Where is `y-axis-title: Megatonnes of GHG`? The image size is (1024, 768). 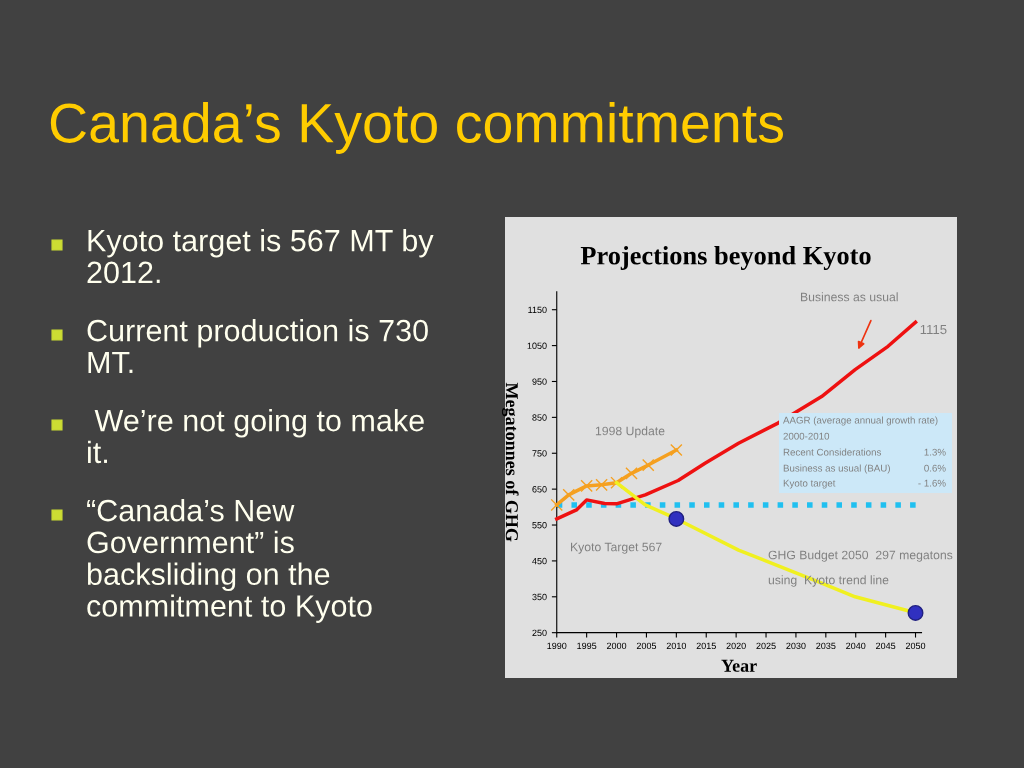 y-axis-title: Megatonnes of GHG is located at coordinates (510, 462).